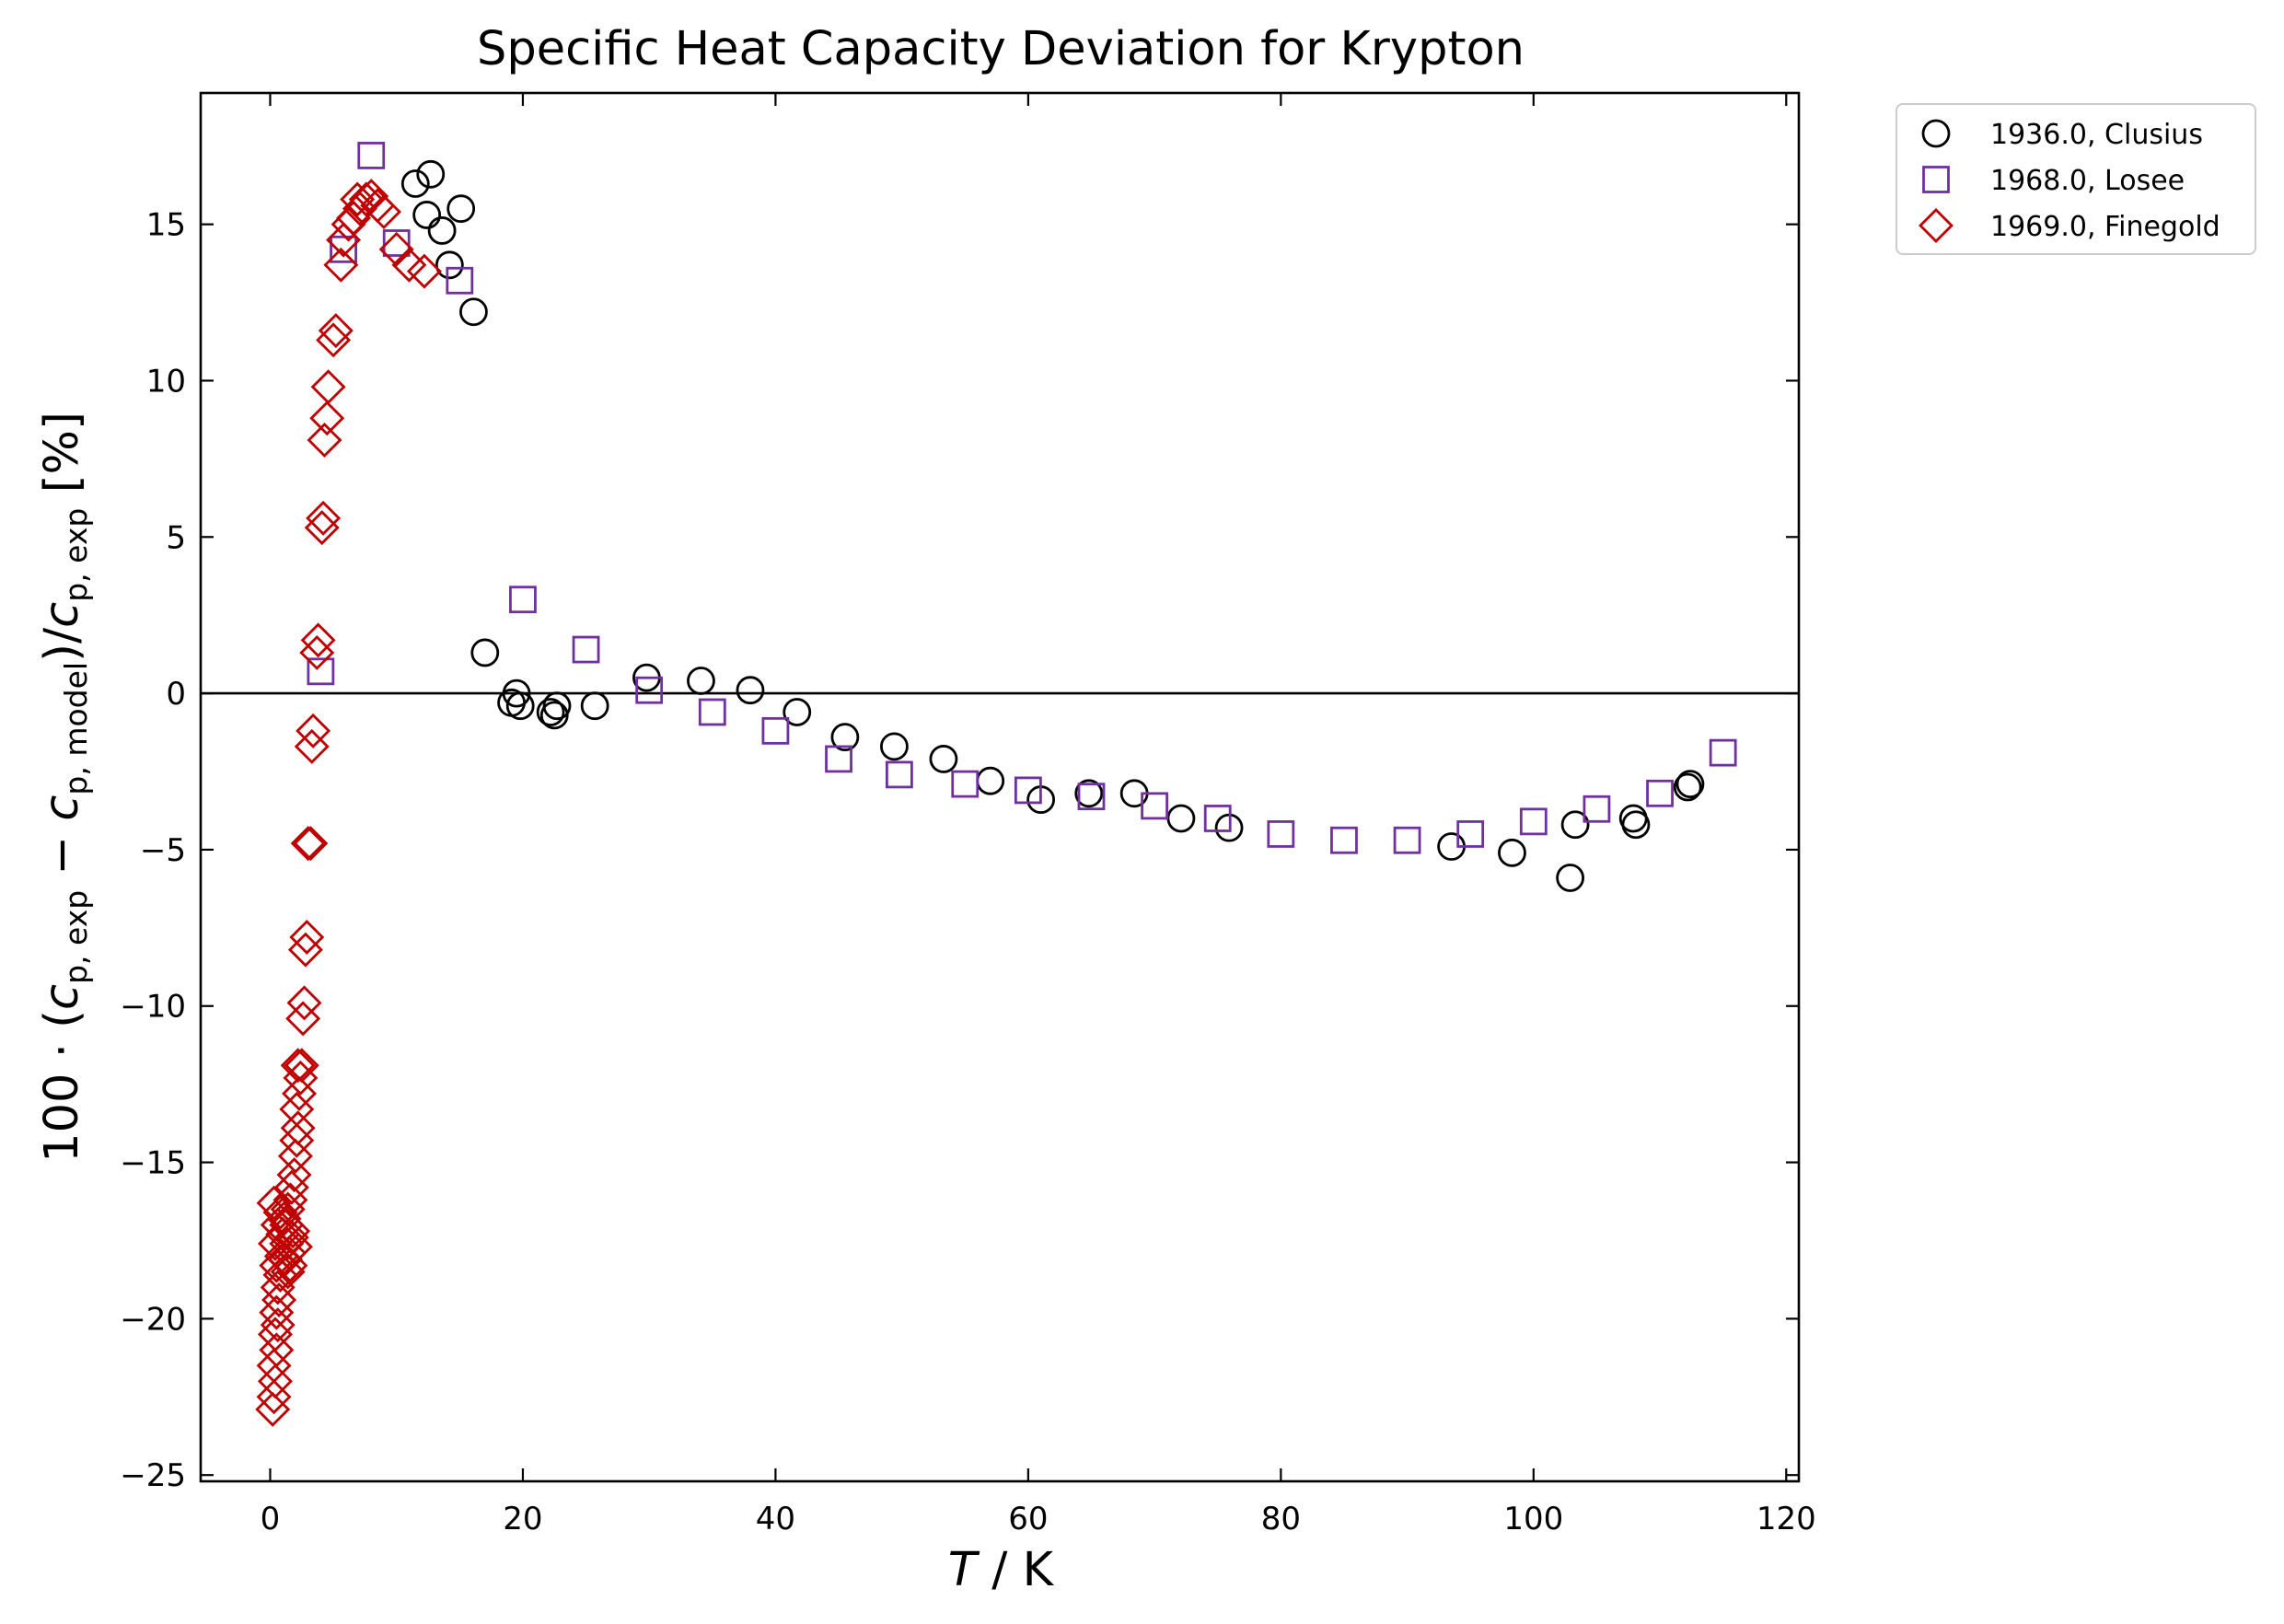 The height and width of the screenshot is (1624, 2284). Describe the element at coordinates (348, 803) in the screenshot. I see `series-diamond` at that location.